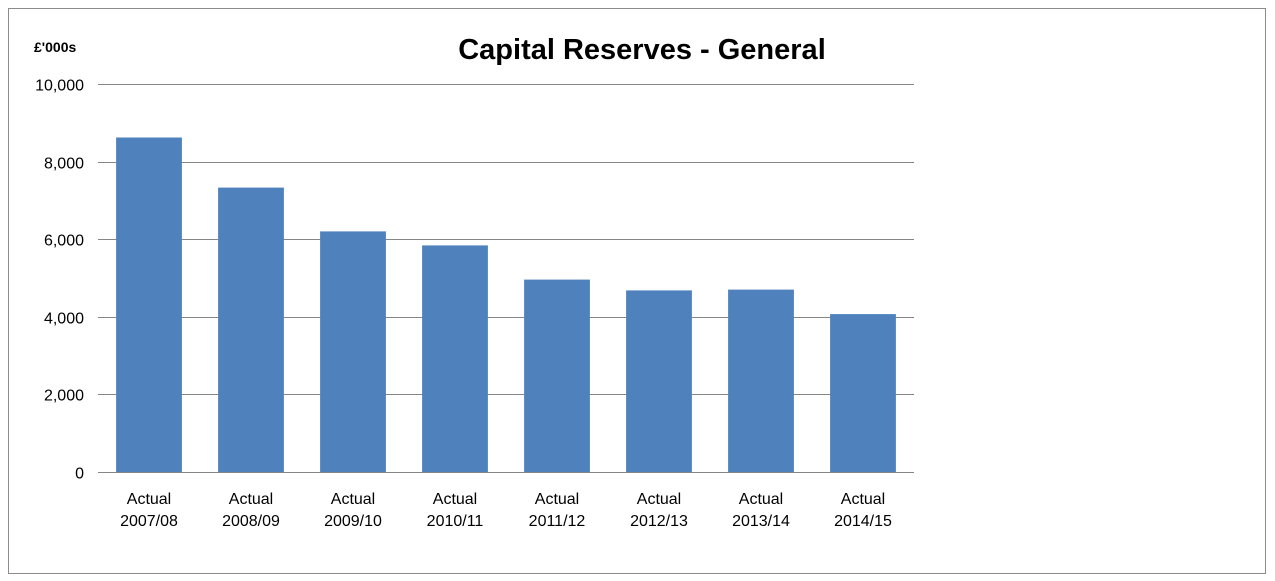 This screenshot has width=1275, height=581. What do you see at coordinates (251, 510) in the screenshot?
I see `x-tick-label: Actual 2008/09` at bounding box center [251, 510].